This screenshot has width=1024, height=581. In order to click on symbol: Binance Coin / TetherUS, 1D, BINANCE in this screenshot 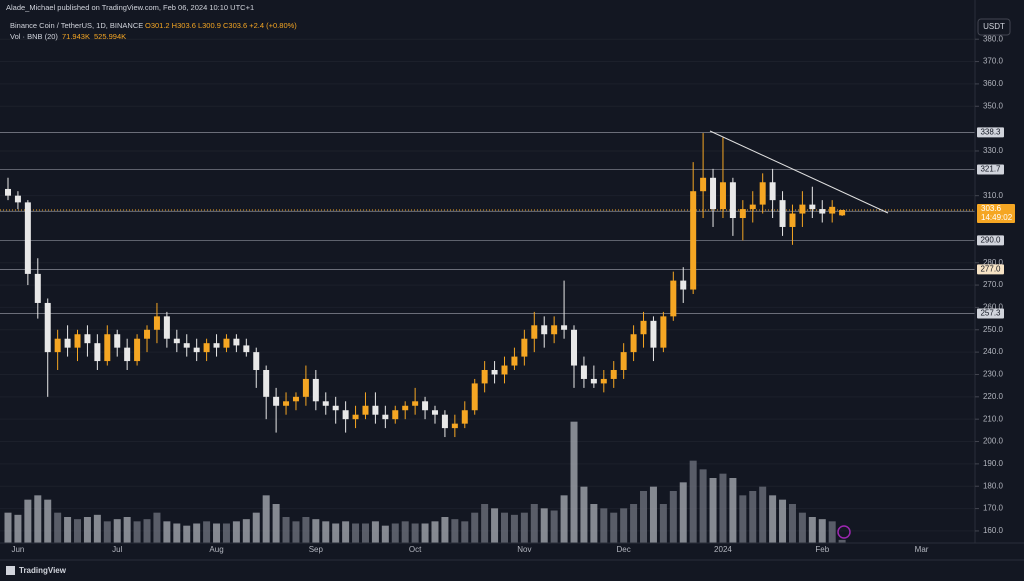, I will do `click(76, 25)`.